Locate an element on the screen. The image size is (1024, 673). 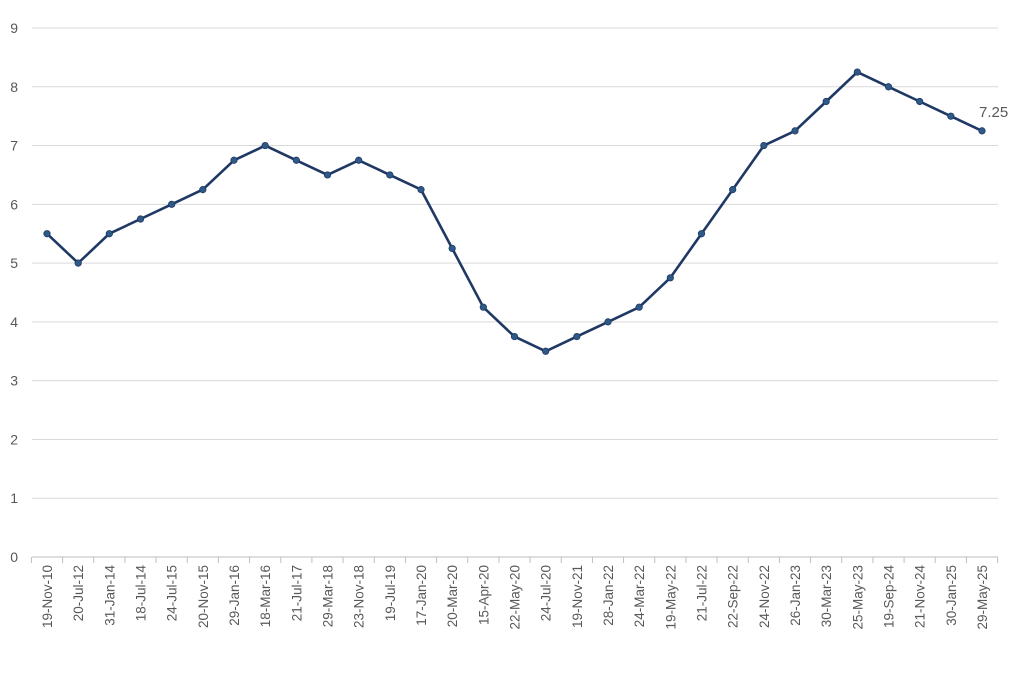
x-tick-label: 30-Mar-23 is located at coordinates (826, 596).